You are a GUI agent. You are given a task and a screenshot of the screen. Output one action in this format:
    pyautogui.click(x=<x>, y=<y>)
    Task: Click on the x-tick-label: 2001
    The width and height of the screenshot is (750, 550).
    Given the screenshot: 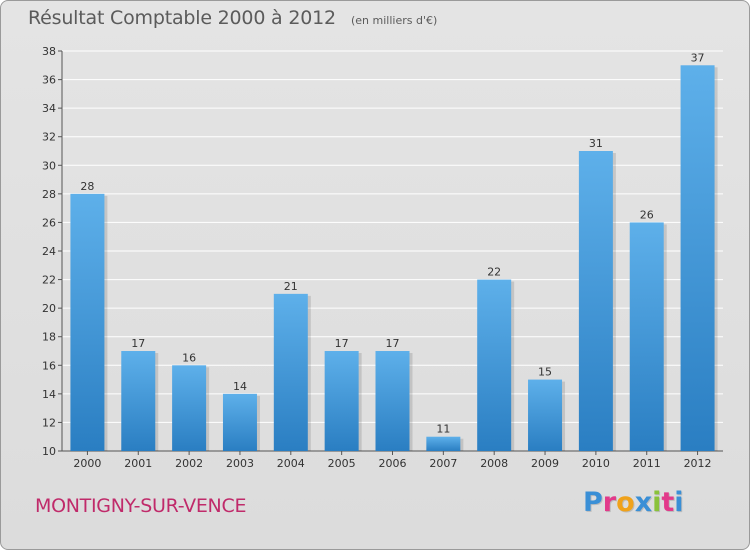 What is the action you would take?
    pyautogui.click(x=138, y=463)
    